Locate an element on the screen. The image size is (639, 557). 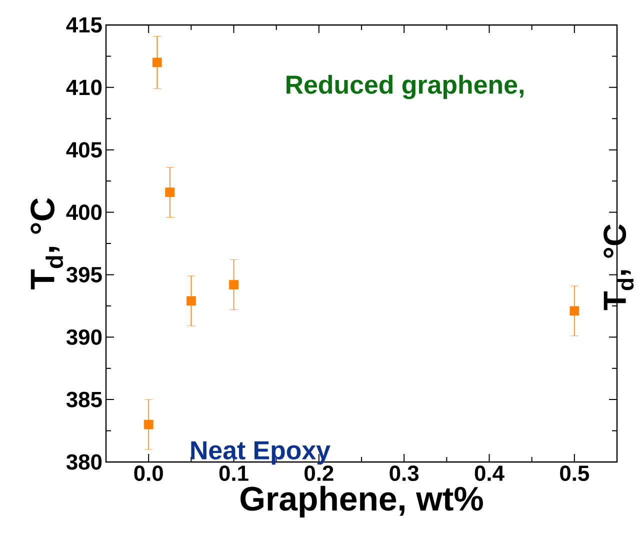
y-axis-title: T$_{d}$, °C is located at coordinates (47, 244).